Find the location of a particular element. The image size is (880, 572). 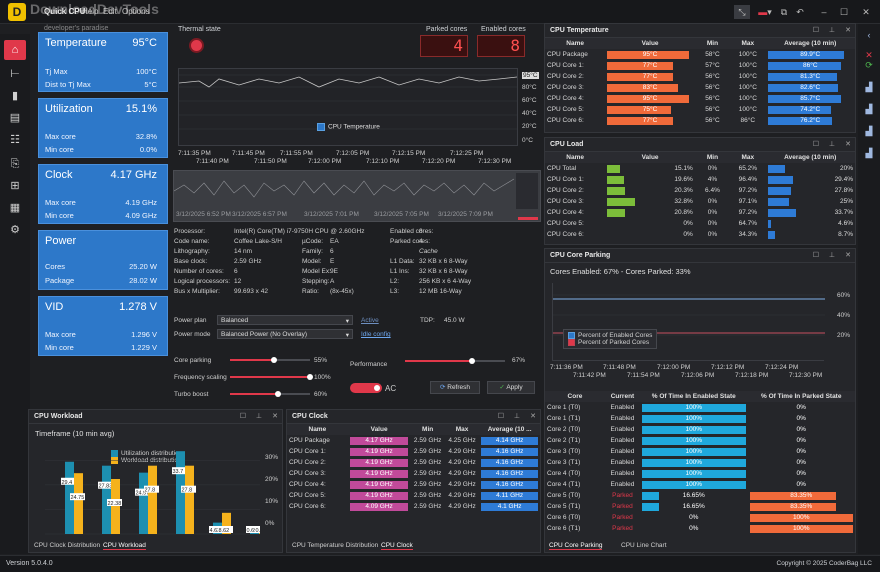

table-row: CPU Core 3: 32.8% 0% 97.1% 25% is located at coordinates (700, 201).